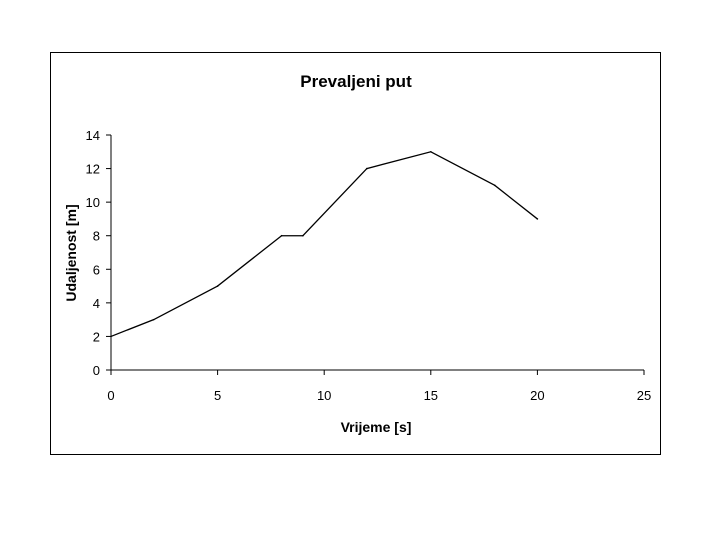 The image size is (720, 540). What do you see at coordinates (96, 370) in the screenshot?
I see `y-tick-label: 0` at bounding box center [96, 370].